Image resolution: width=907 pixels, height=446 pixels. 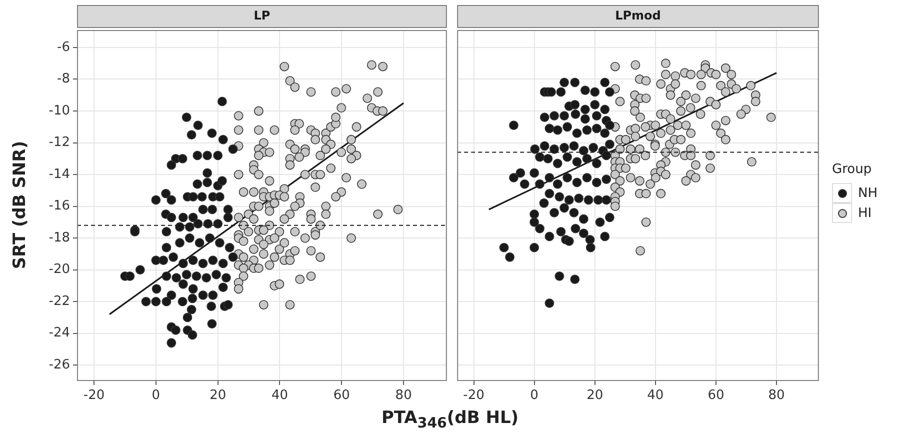 What do you see at coordinates (63, 79) in the screenshot?
I see `y-tick-label: -8` at bounding box center [63, 79].